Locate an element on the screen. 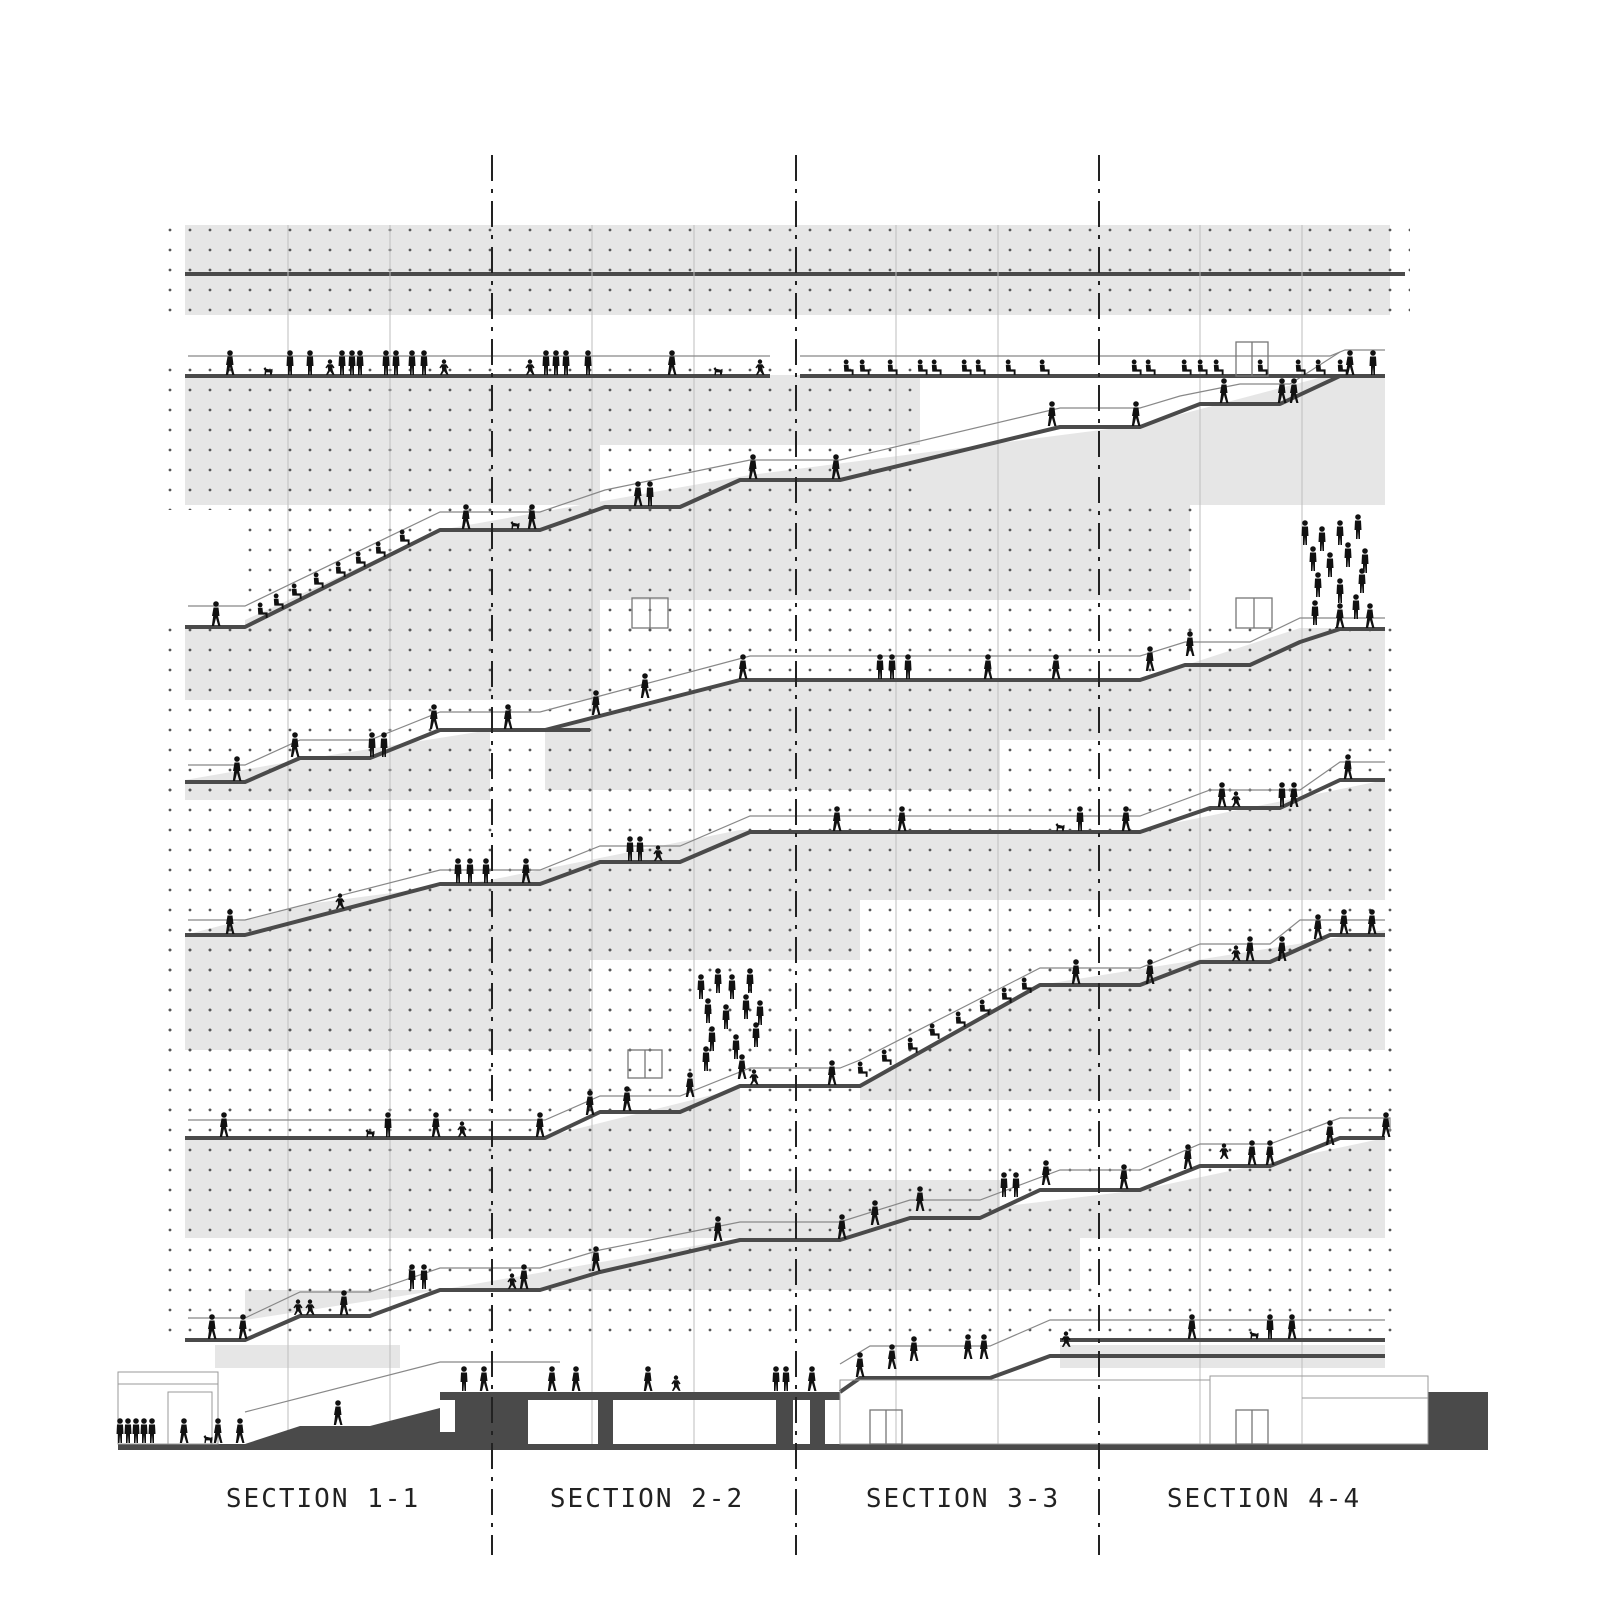 This screenshot has width=1600, height=1600. ground-slab is located at coordinates (803, 1447).